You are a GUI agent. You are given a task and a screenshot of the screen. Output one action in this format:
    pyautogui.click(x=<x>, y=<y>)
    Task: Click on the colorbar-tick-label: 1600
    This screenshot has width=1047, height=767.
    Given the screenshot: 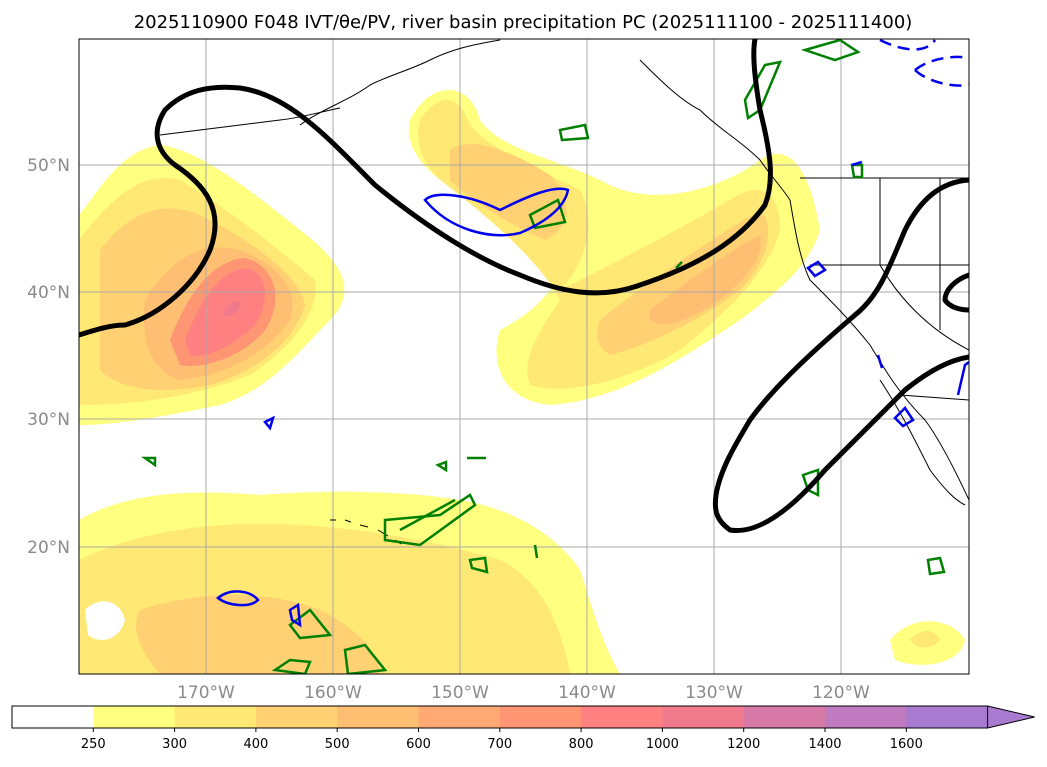 What is the action you would take?
    pyautogui.click(x=906, y=744)
    